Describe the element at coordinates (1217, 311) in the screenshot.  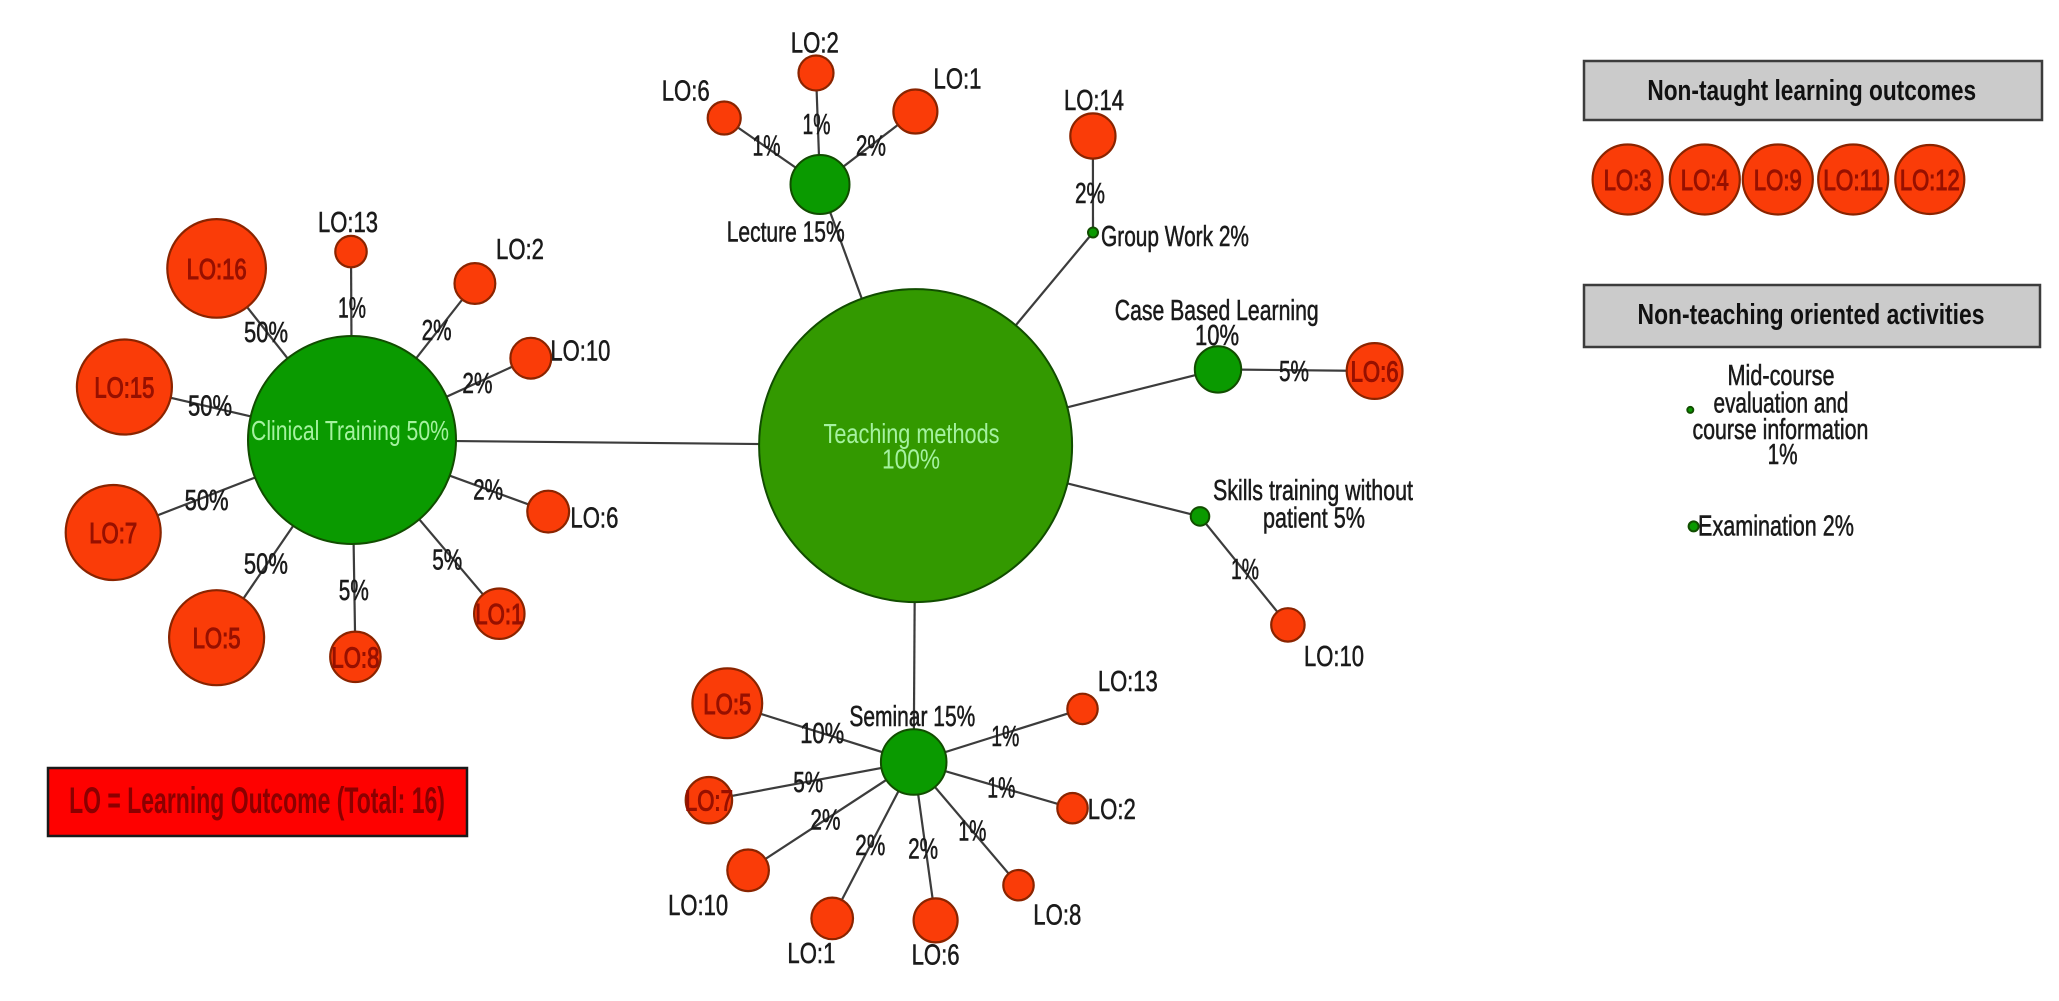
I see `svg-text: Case Based Learning` at that location.